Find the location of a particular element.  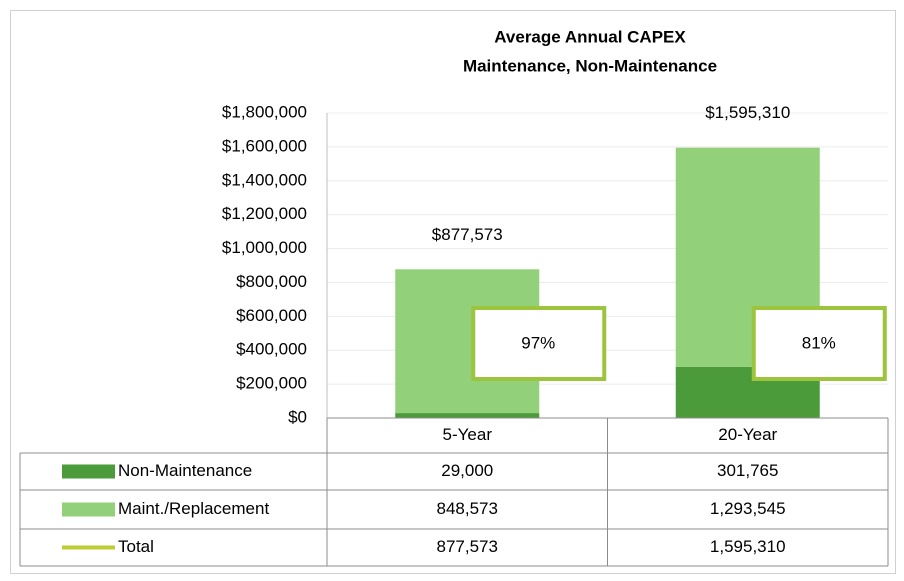

x-tick-label: 20-Year is located at coordinates (747, 434).